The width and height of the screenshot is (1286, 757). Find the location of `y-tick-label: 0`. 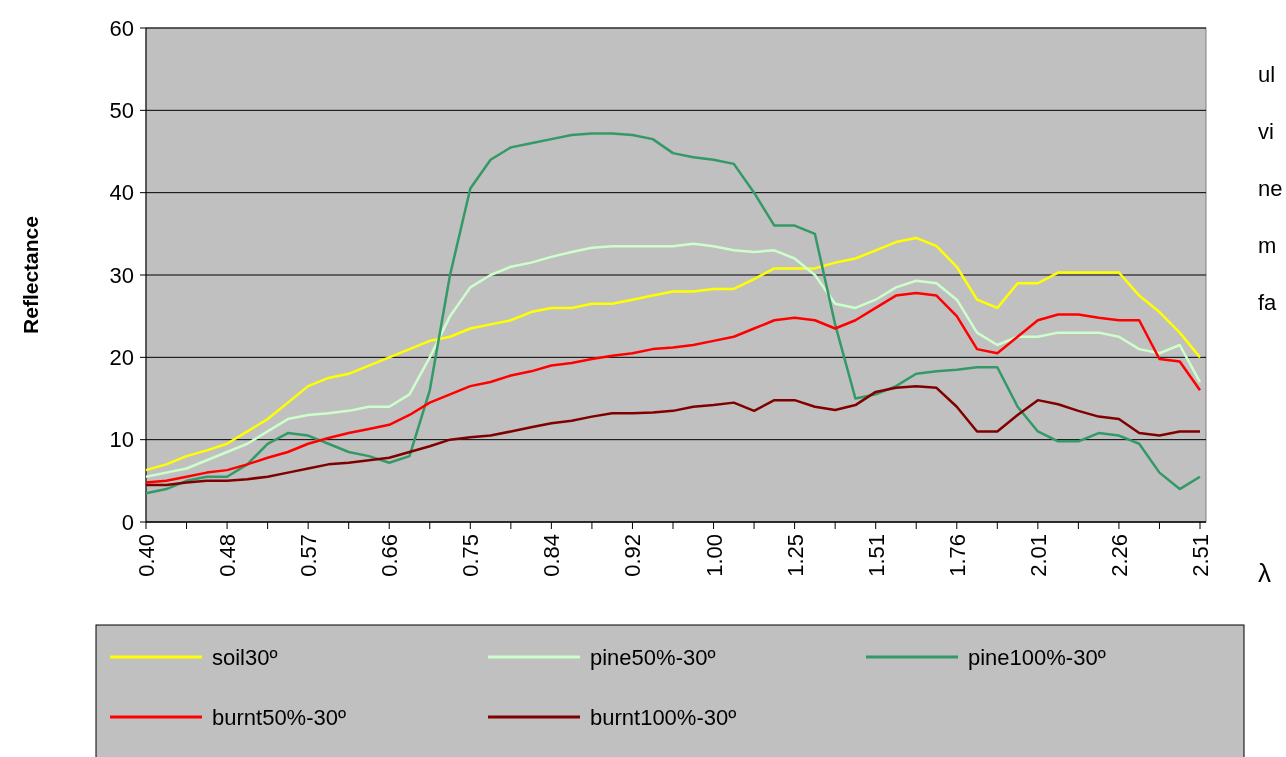

y-tick-label: 0 is located at coordinates (127, 522).